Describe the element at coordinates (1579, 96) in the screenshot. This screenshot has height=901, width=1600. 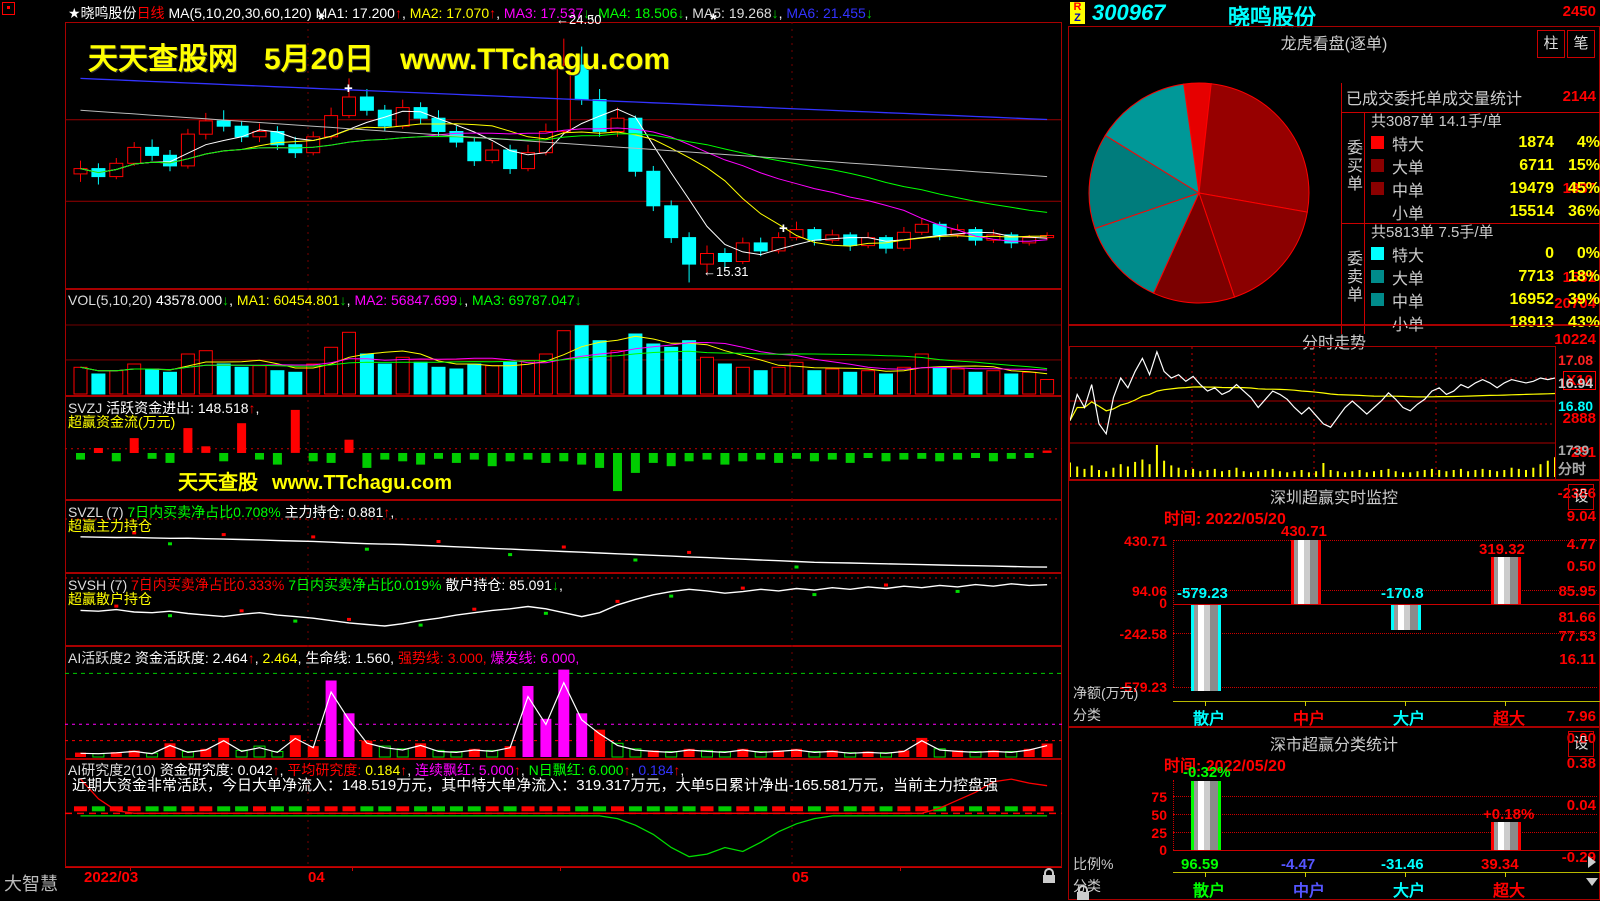
I see `axis-label: 2144` at that location.